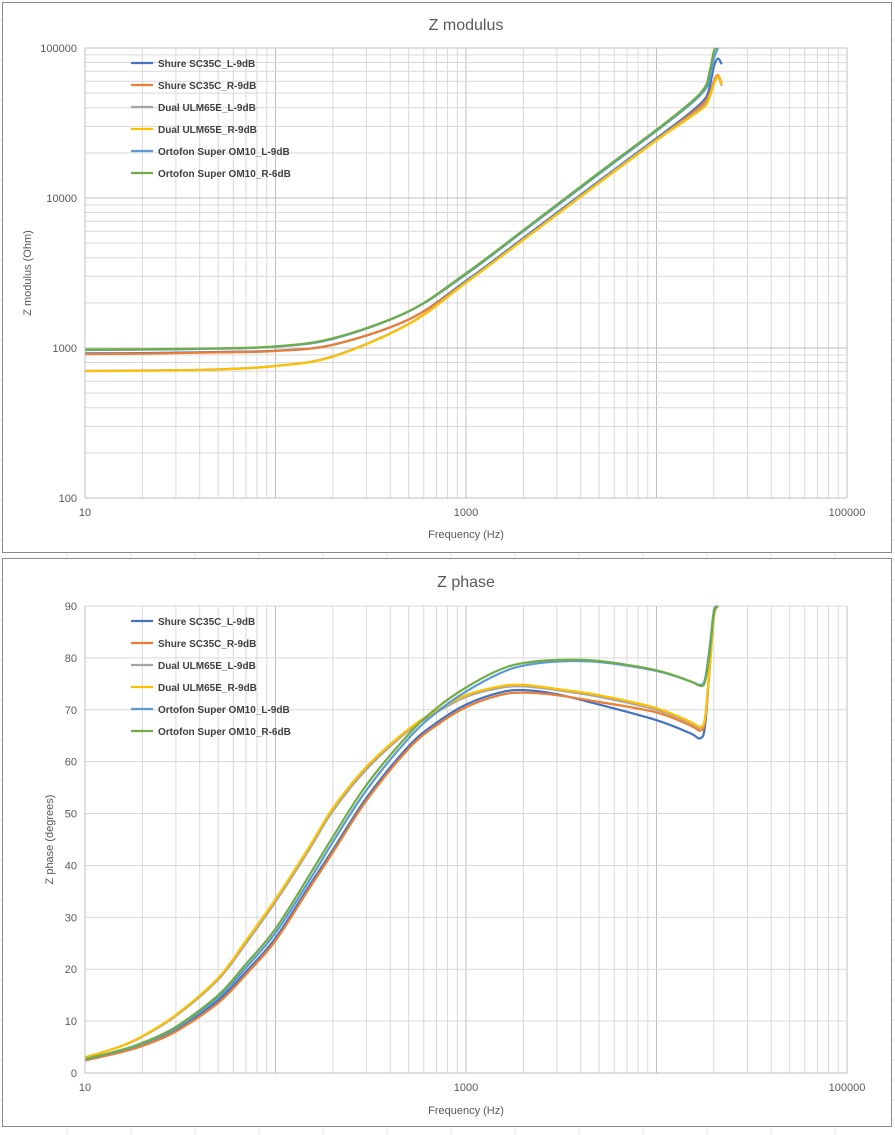 The width and height of the screenshot is (895, 1135). I want to click on y-tick-label: 20, so click(71, 970).